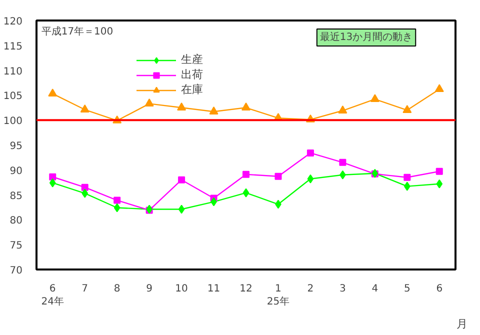 The height and width of the screenshot is (335, 480). What do you see at coordinates (13, 72) in the screenshot?
I see `y-tick-label: 110` at bounding box center [13, 72].